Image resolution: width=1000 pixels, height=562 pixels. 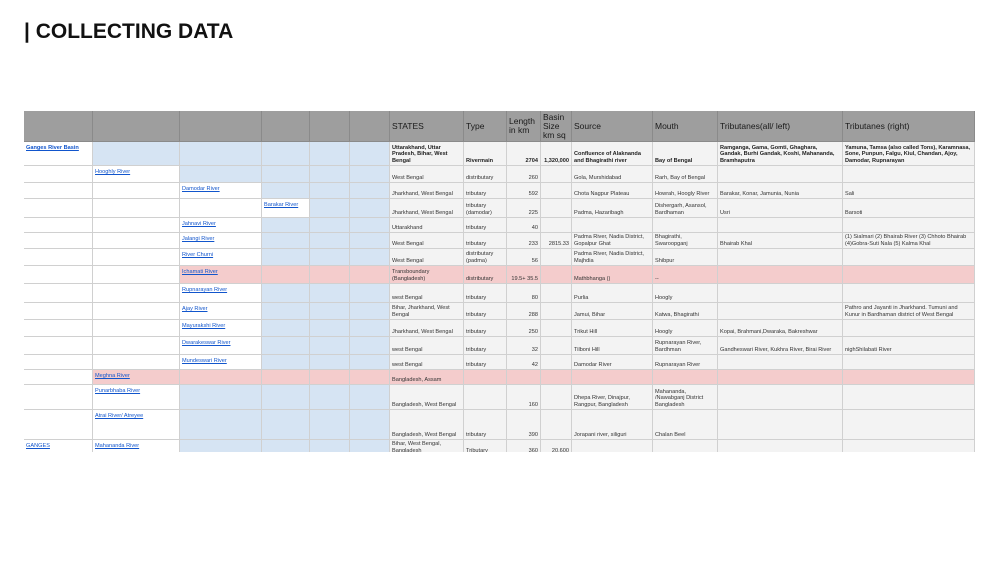 I want to click on mouth-cell: Bhagirathi, Swaroopganj, so click(x=685, y=241).